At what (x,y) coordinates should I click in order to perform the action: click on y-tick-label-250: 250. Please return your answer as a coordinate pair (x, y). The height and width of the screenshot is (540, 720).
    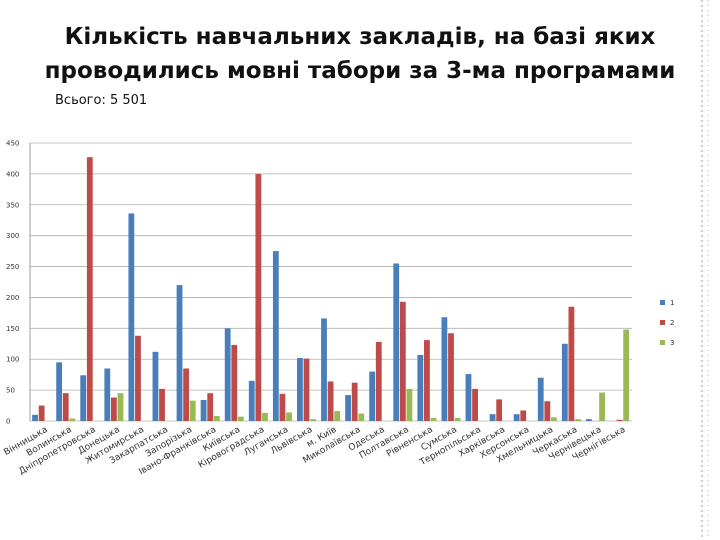
    Looking at the image, I should click on (12, 267).